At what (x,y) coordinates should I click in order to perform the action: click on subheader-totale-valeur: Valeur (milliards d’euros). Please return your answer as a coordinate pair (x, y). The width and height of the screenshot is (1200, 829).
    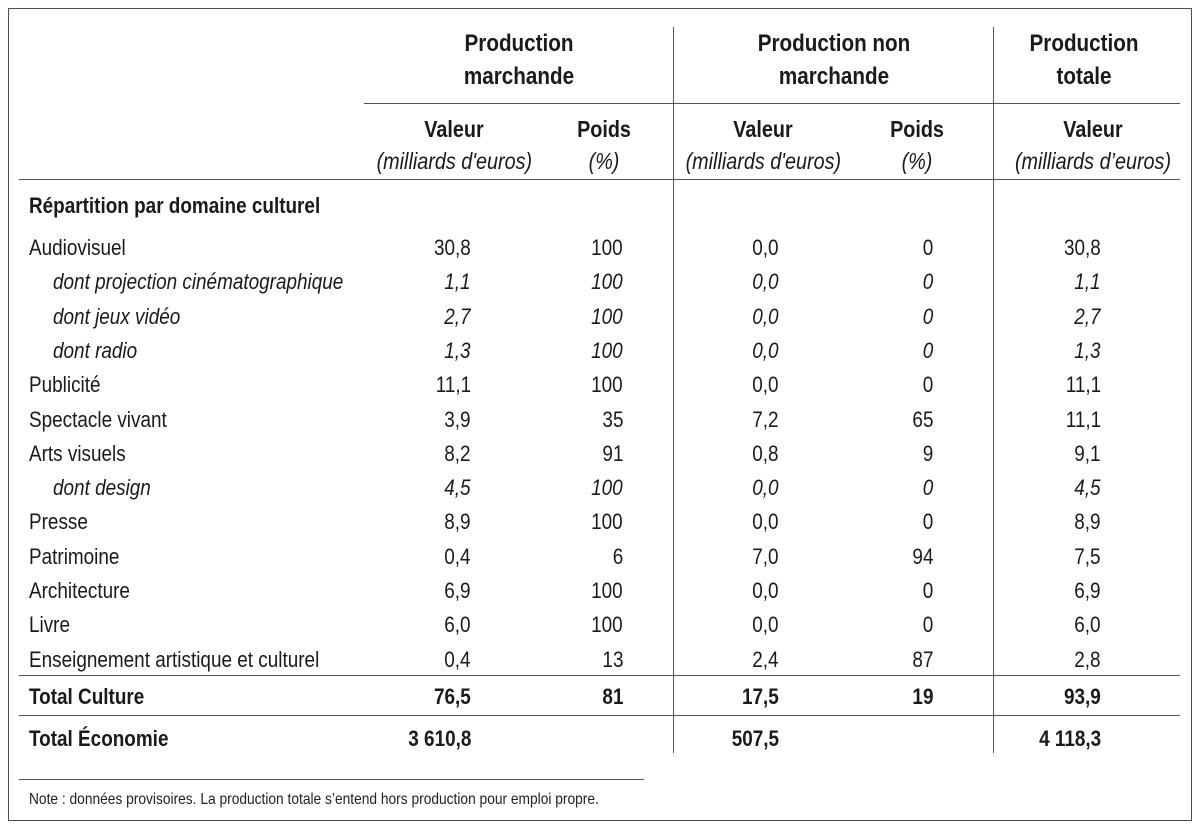
    Looking at the image, I should click on (1093, 145).